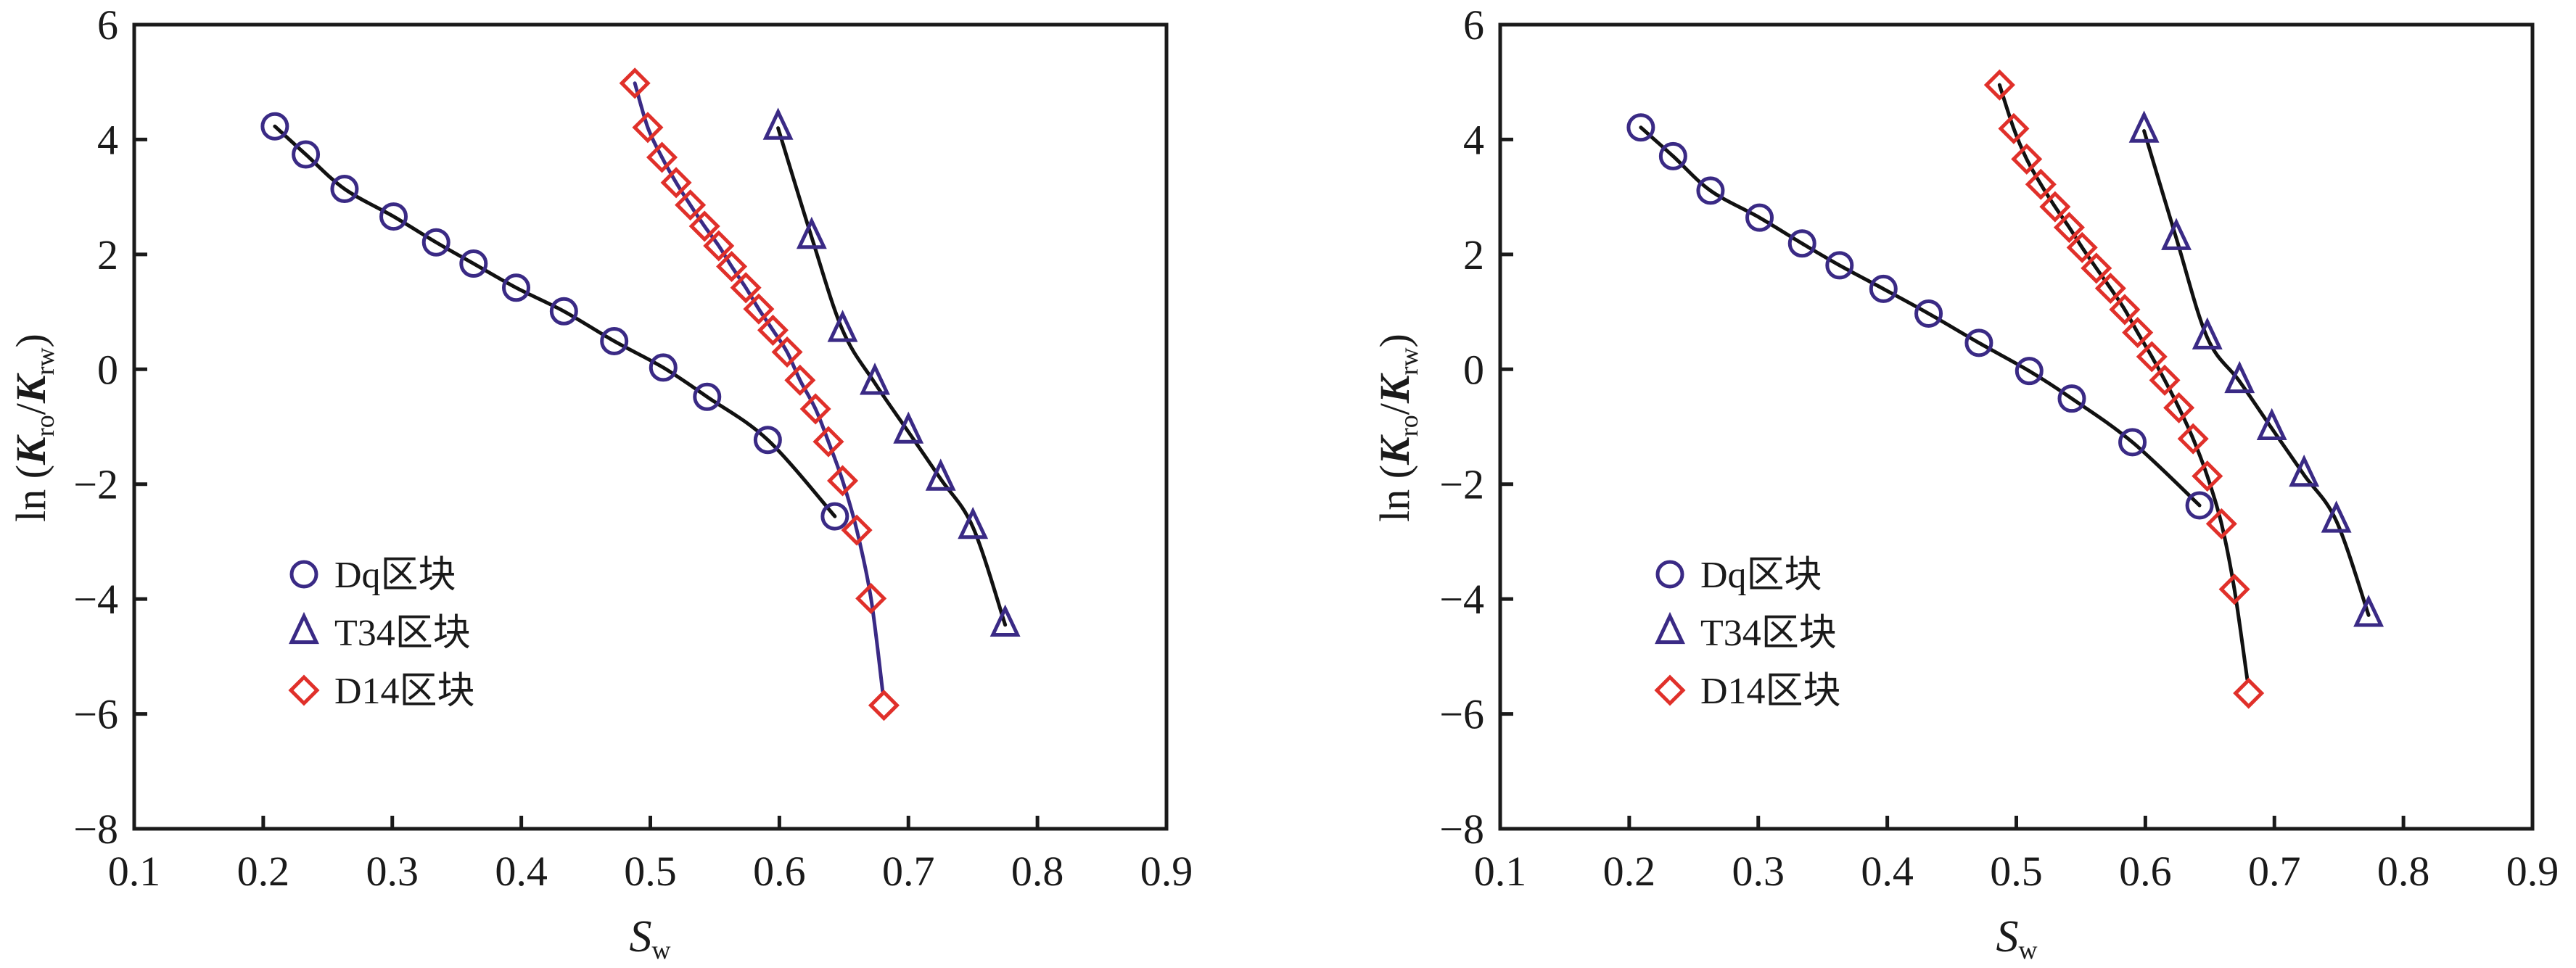 This screenshot has height=968, width=2576. I want to click on x-tick-label: 0.4, so click(521, 871).